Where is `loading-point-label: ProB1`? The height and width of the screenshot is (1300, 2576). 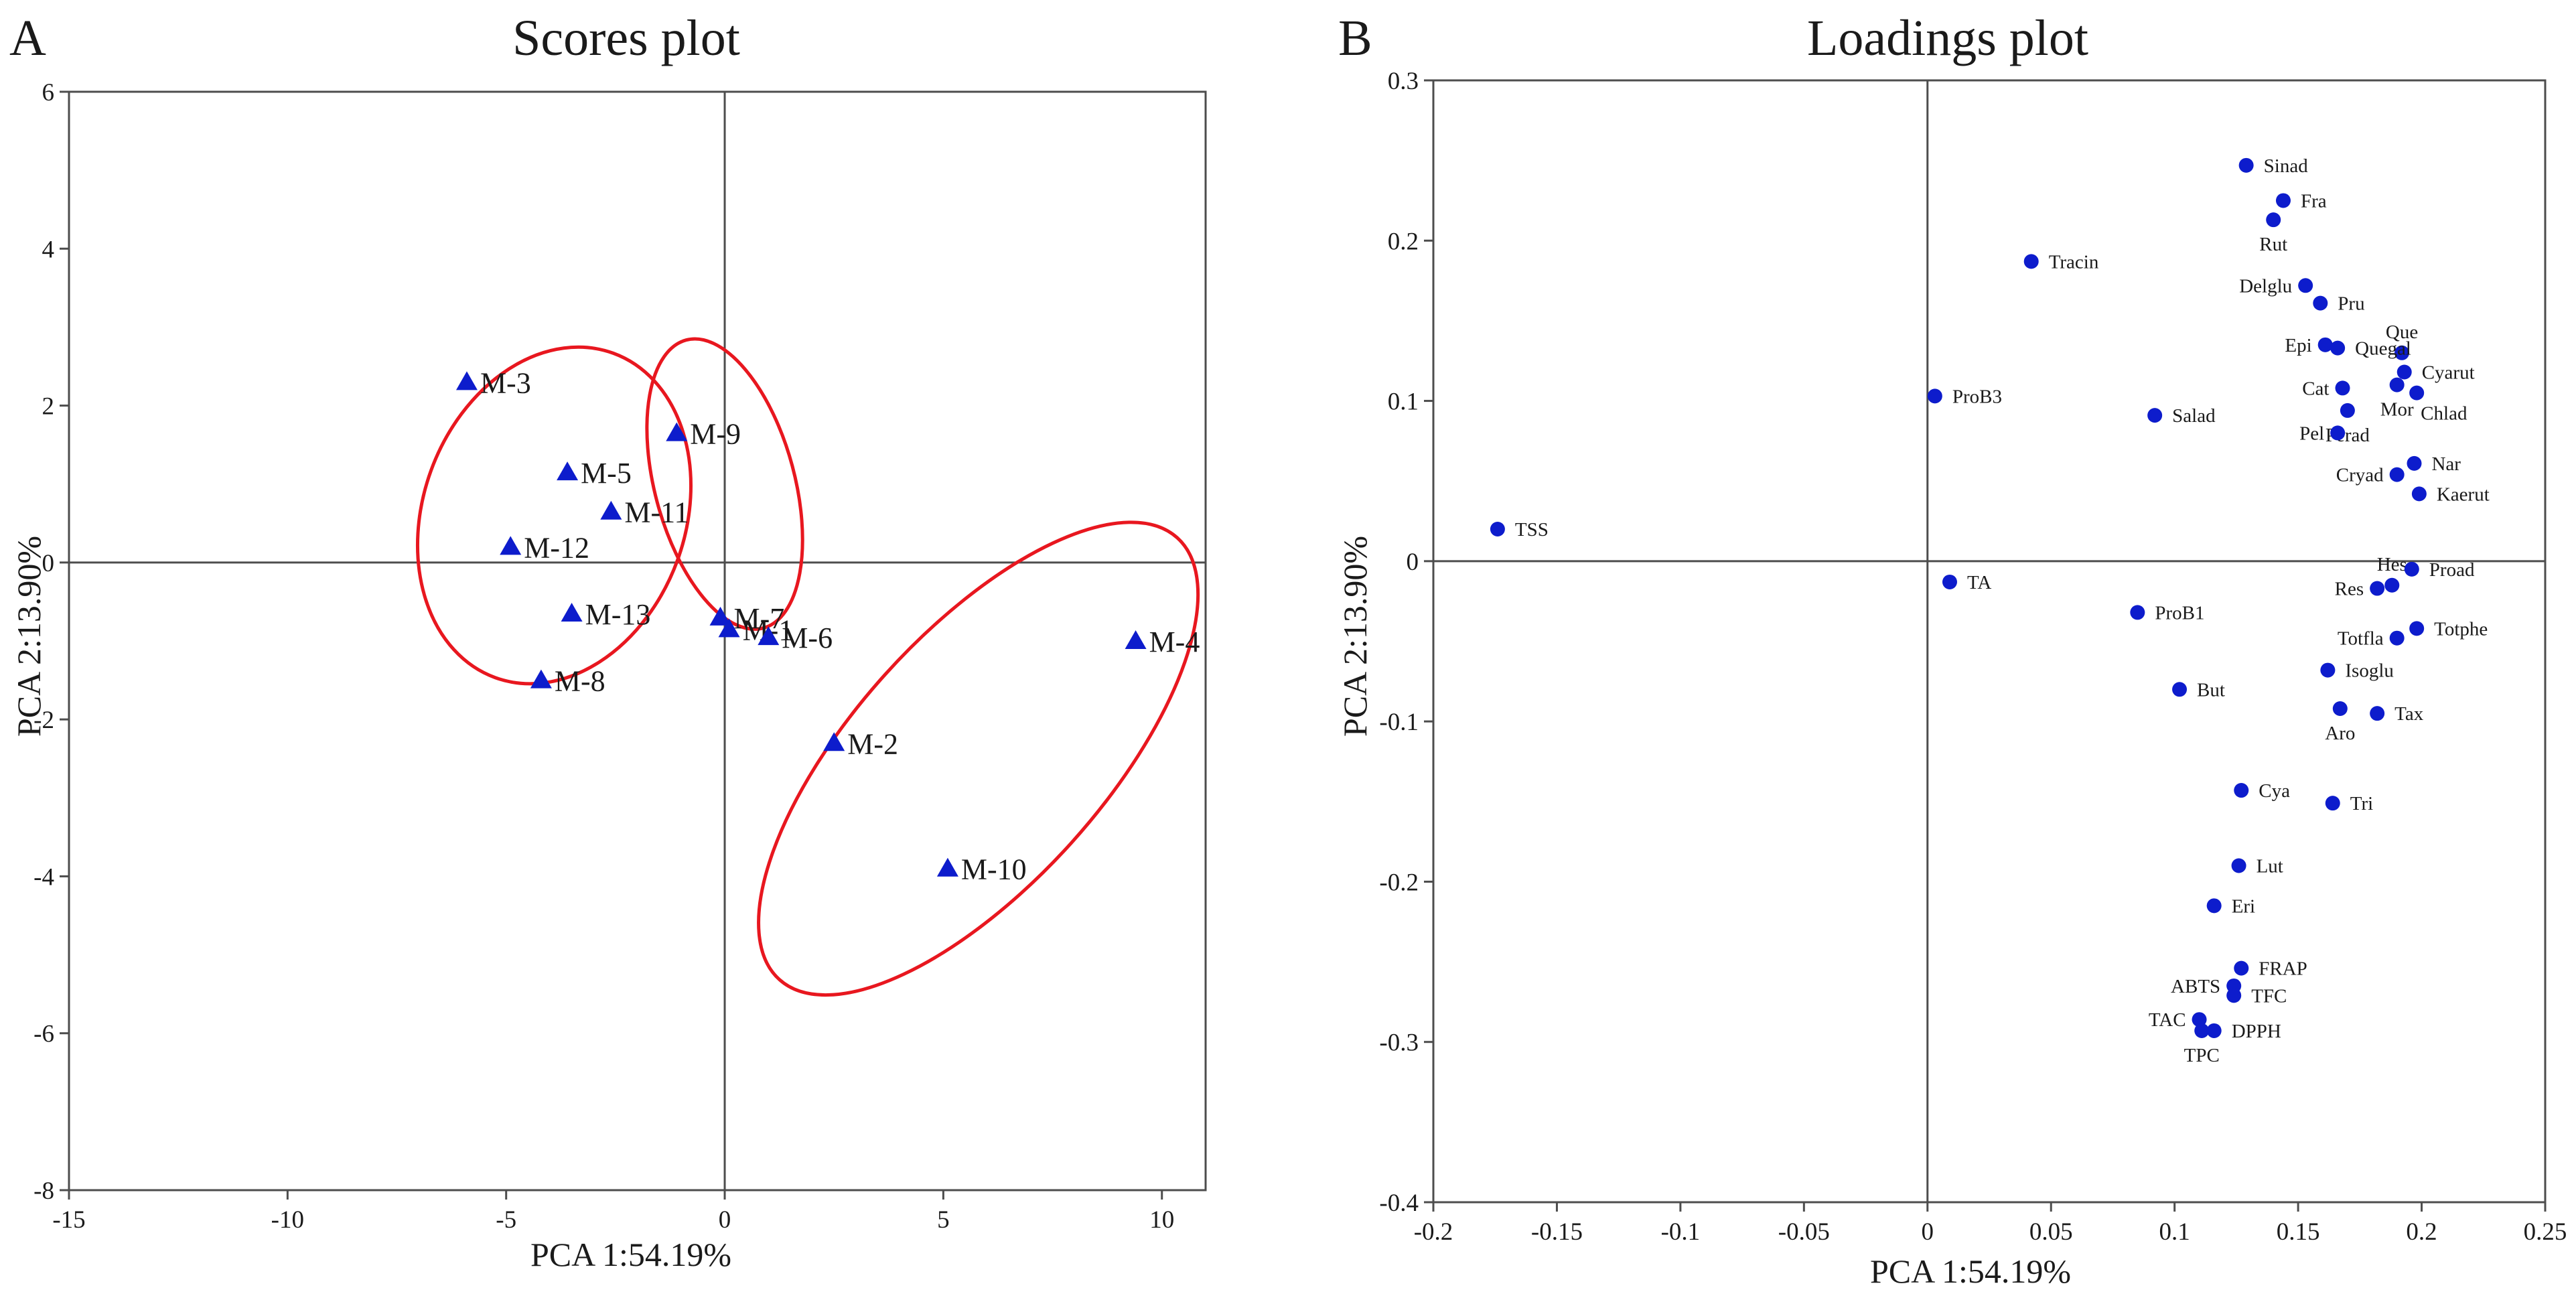 loading-point-label: ProB1 is located at coordinates (2179, 613).